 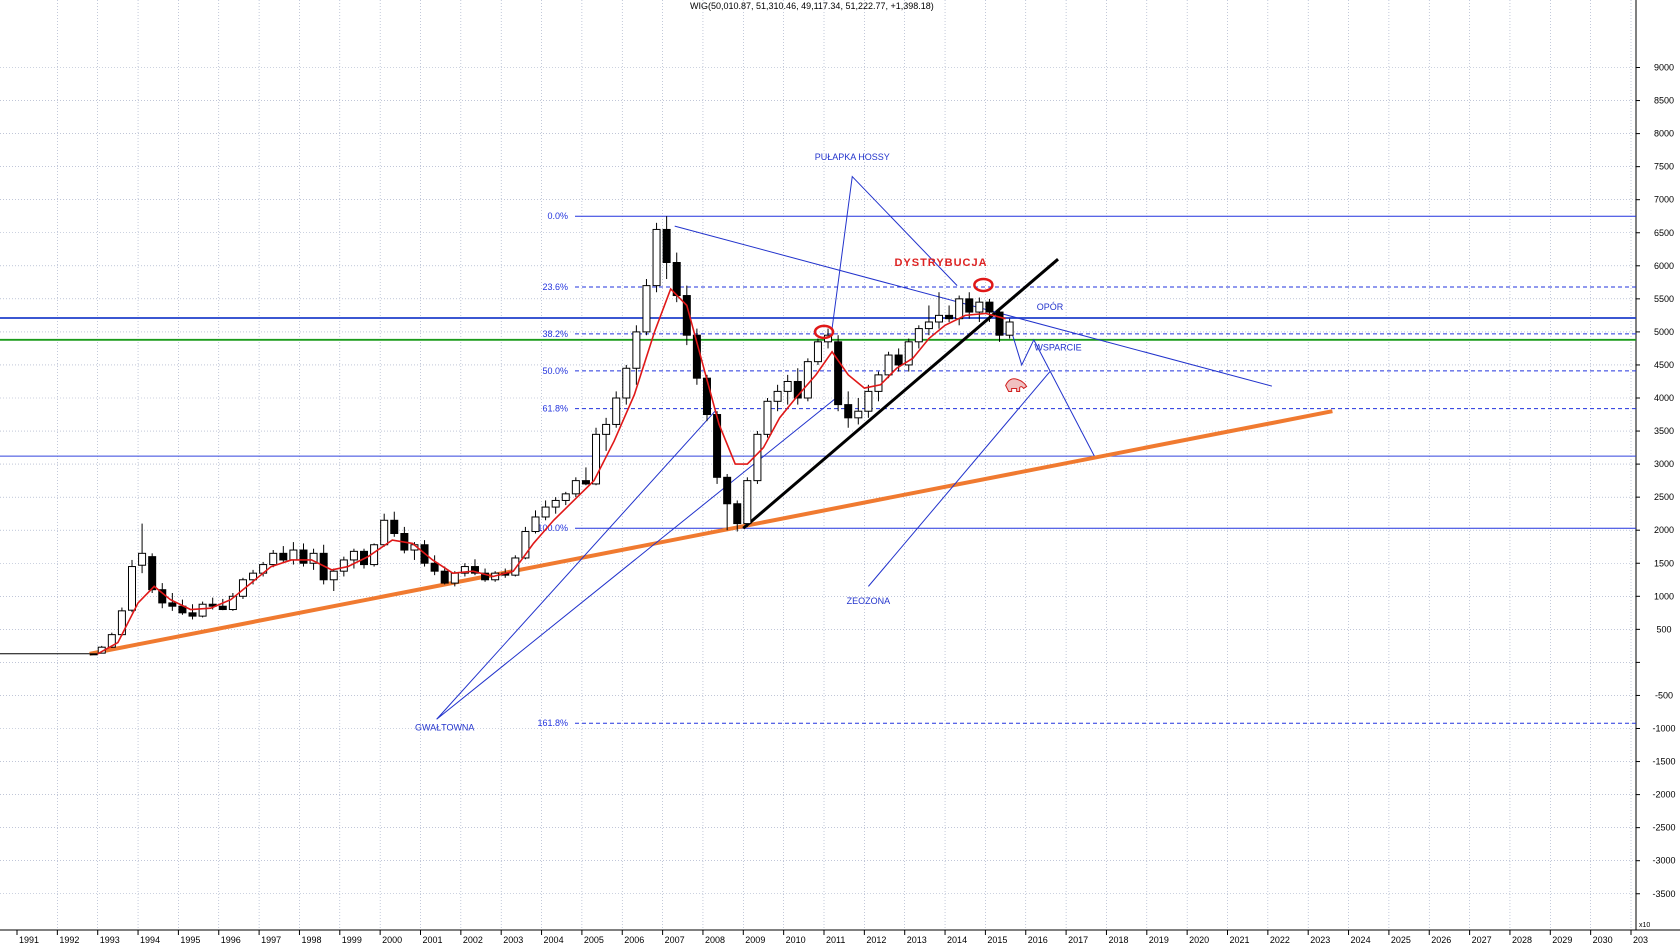 I want to click on highlight-2011-peak, so click(x=824, y=332).